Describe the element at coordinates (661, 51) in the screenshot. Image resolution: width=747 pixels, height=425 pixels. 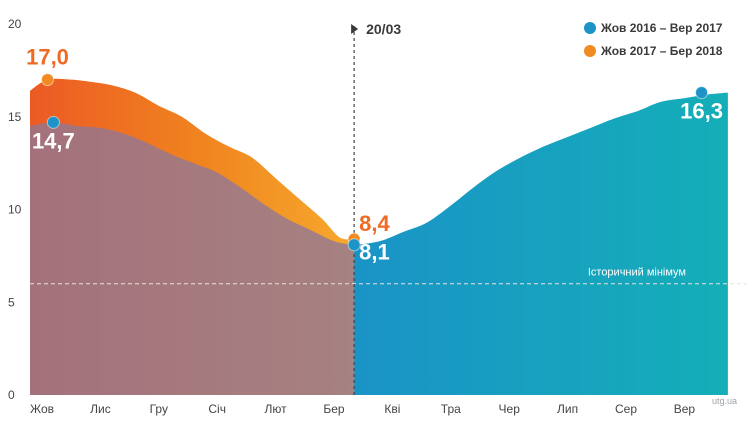
I see `legend-label-series-2: Жов 2017 – Бер 2018` at that location.